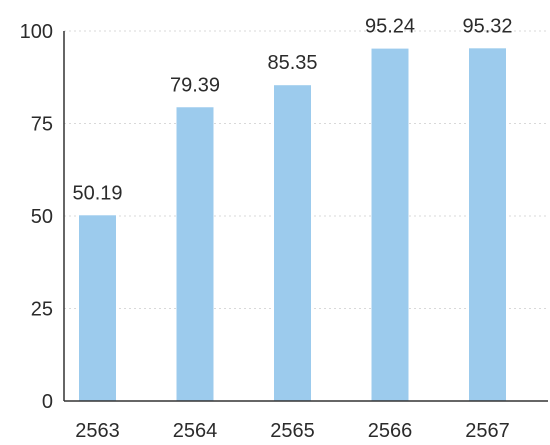 The image size is (550, 445). What do you see at coordinates (97, 193) in the screenshot?
I see `value-label: 50.19` at bounding box center [97, 193].